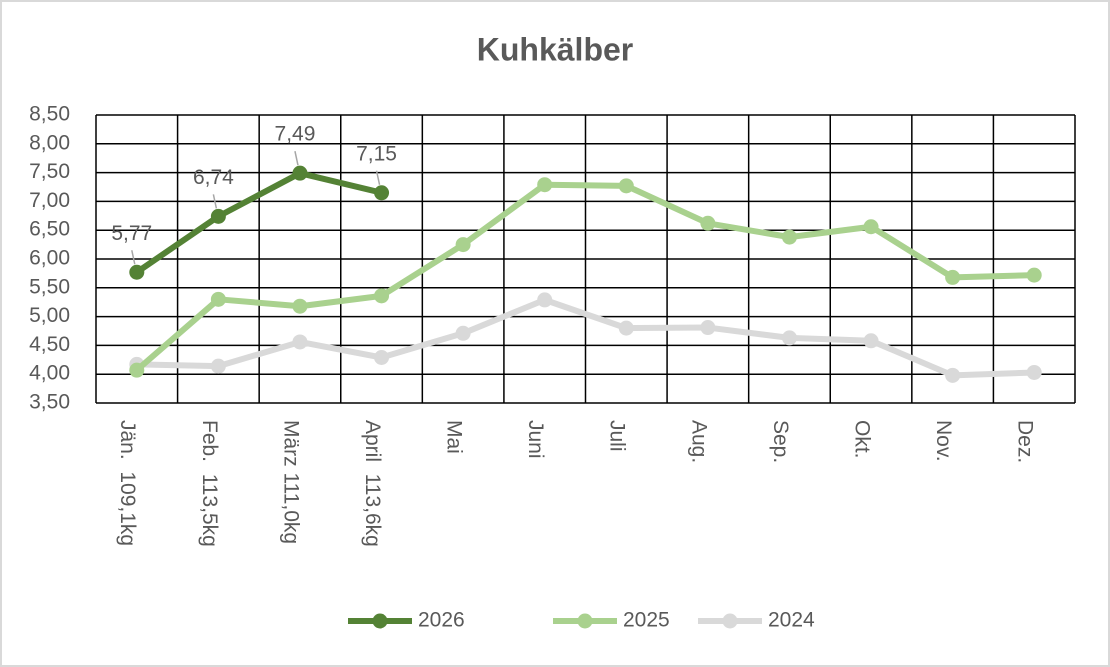 This screenshot has height=667, width=1110. What do you see at coordinates (861, 439) in the screenshot?
I see `x-tick-label: Okt.` at bounding box center [861, 439].